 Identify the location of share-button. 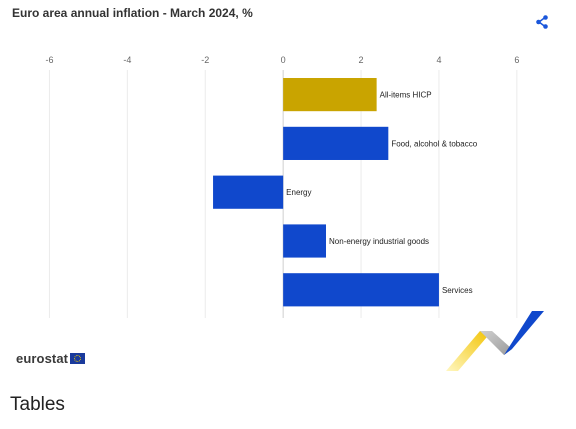
(542, 22).